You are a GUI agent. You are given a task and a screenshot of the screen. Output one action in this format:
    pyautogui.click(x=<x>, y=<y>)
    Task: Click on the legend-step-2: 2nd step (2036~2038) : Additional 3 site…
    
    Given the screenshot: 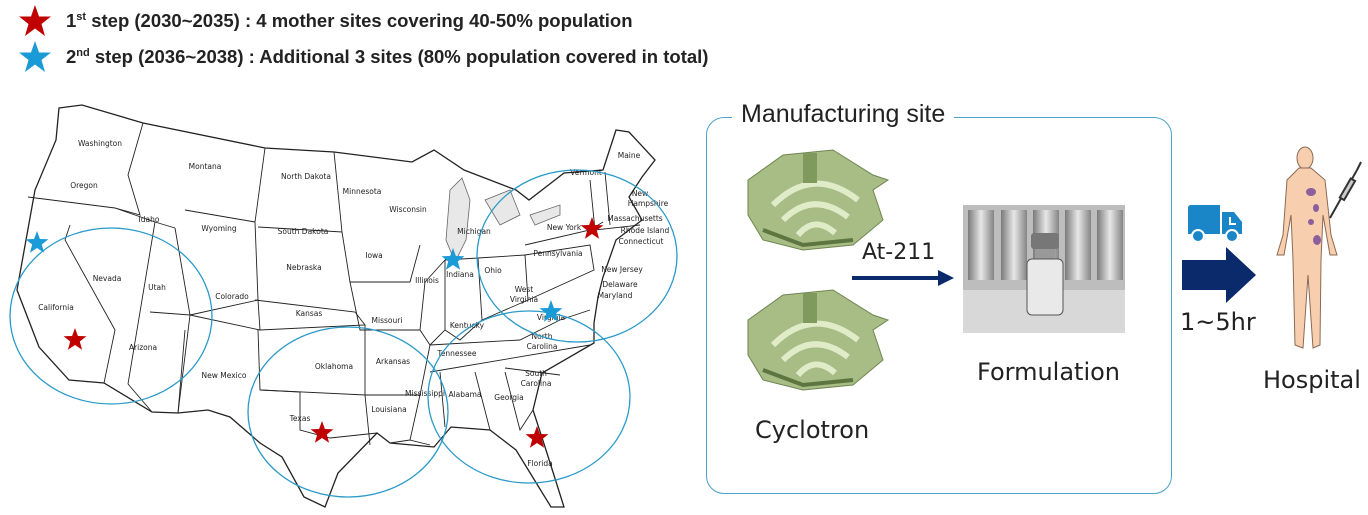 What is the action you would take?
    pyautogui.click(x=363, y=57)
    